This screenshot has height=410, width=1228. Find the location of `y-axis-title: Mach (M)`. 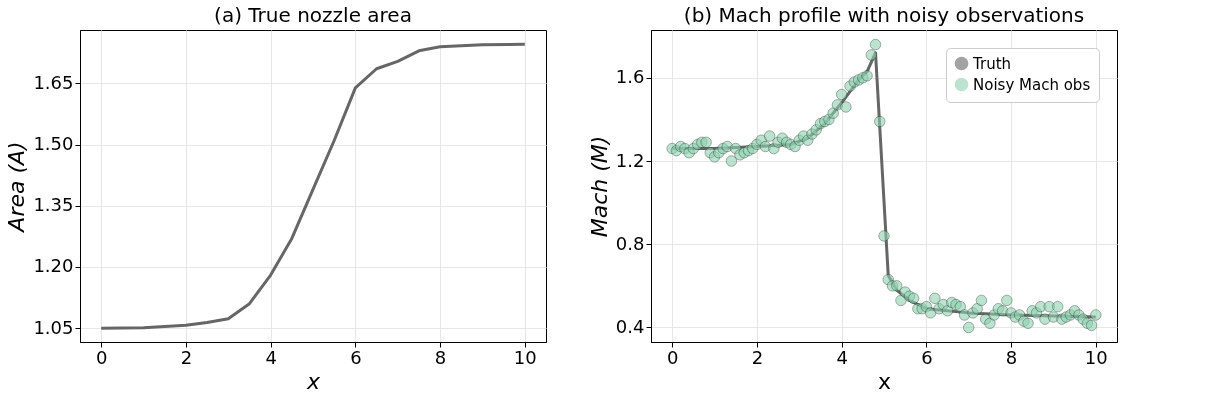

y-axis-title: Mach (M) is located at coordinates (599, 186).